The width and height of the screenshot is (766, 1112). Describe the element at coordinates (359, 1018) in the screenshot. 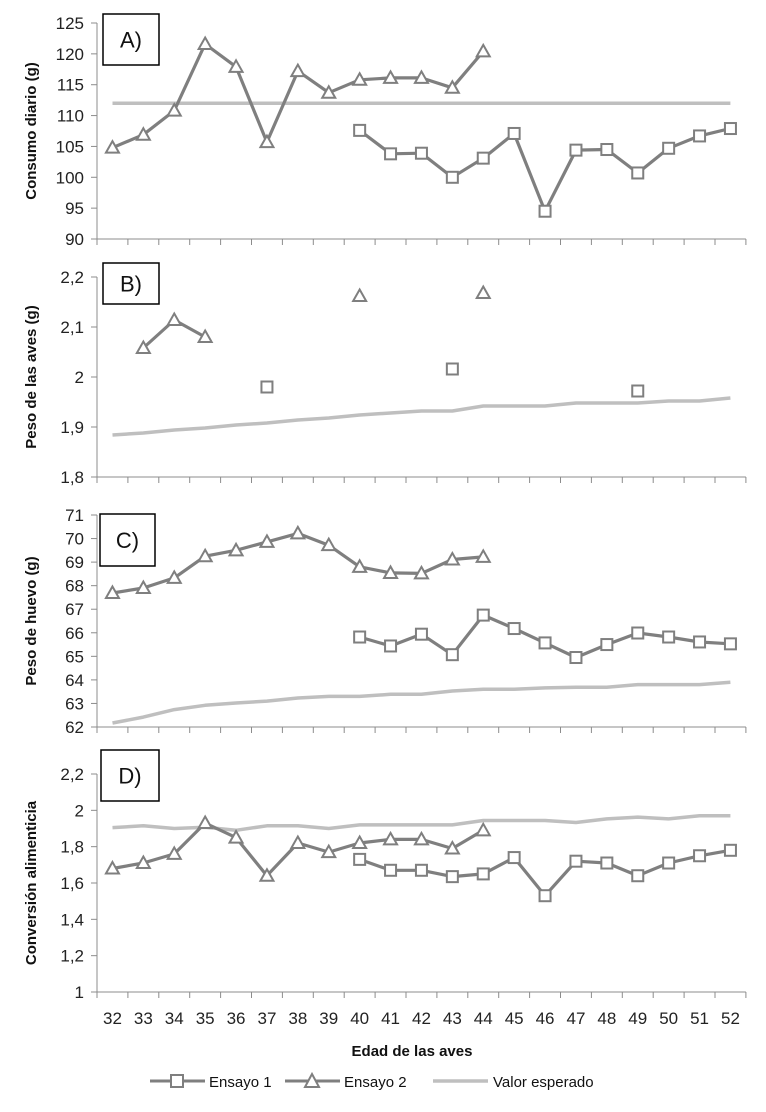

I see `x-tick-label: 40` at that location.